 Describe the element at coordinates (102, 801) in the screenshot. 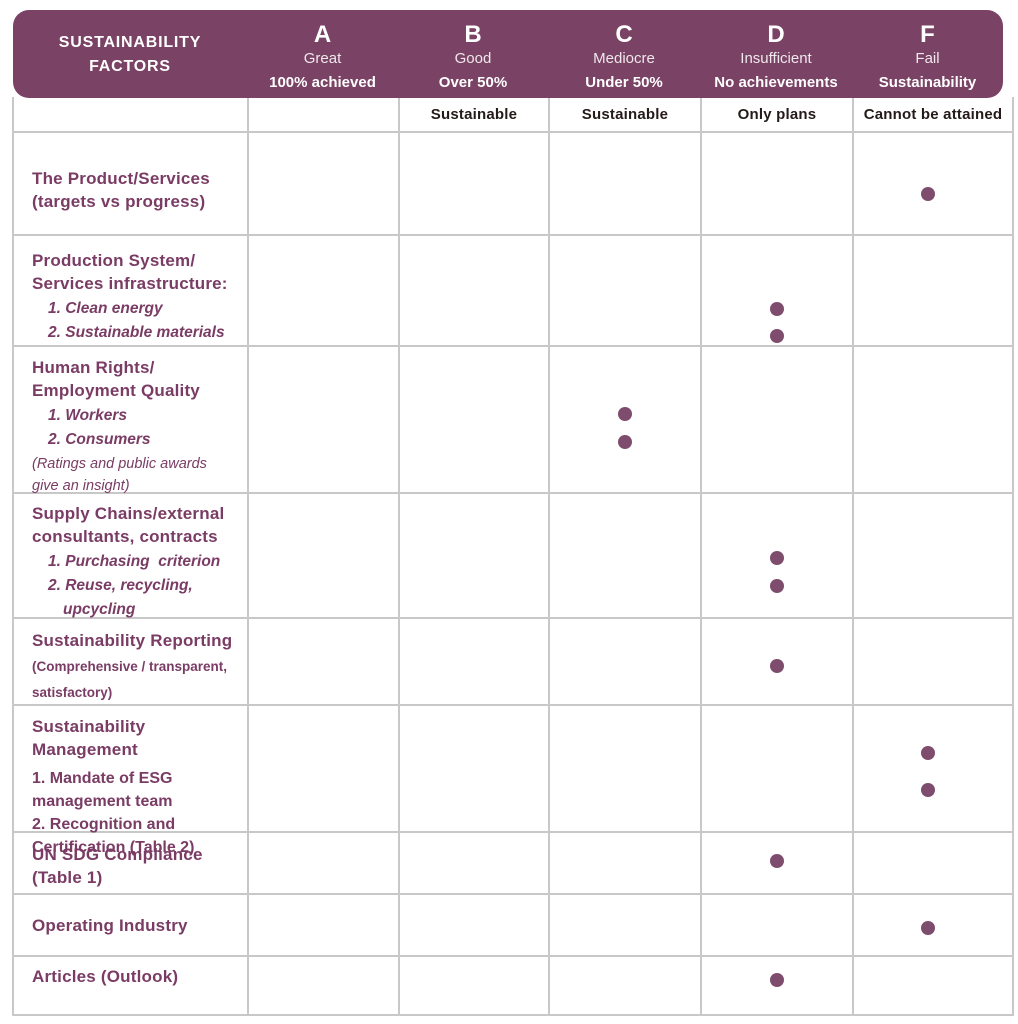

I see `factor-sublist-line: management team` at that location.